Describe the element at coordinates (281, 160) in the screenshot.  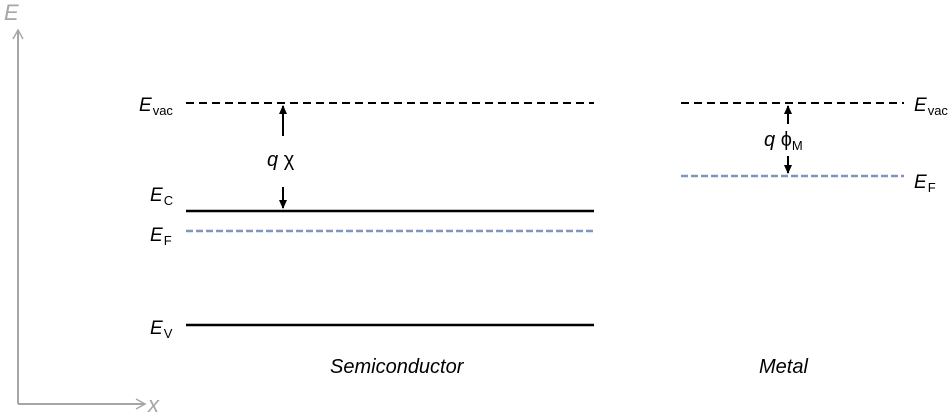
I see `electron-affinity-label: q χ` at that location.